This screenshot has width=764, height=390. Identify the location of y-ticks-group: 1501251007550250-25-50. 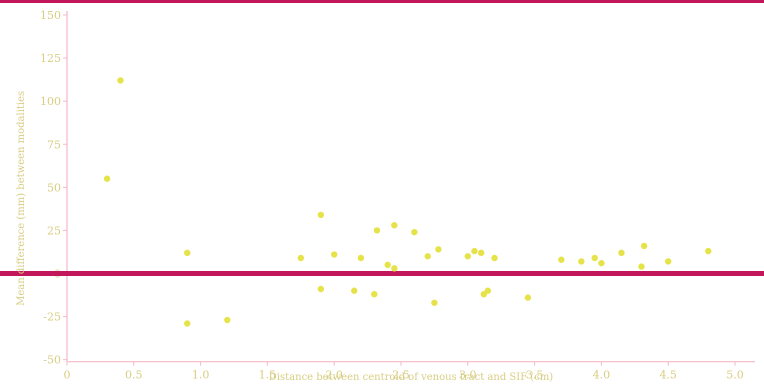
(53, 188).